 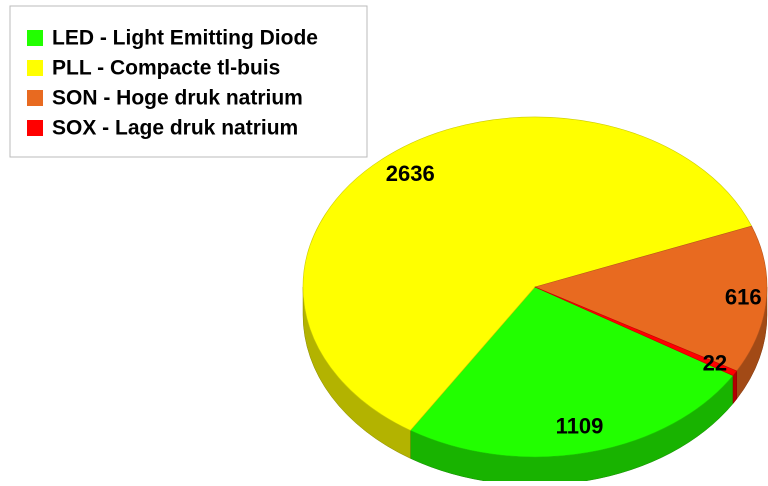 I want to click on legend-label: SOX - Lage druk natrium, so click(x=175, y=128).